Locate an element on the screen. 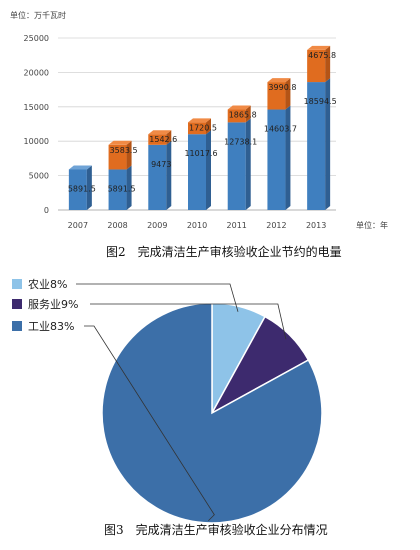  y-tick-label: 5000 is located at coordinates (39, 176).